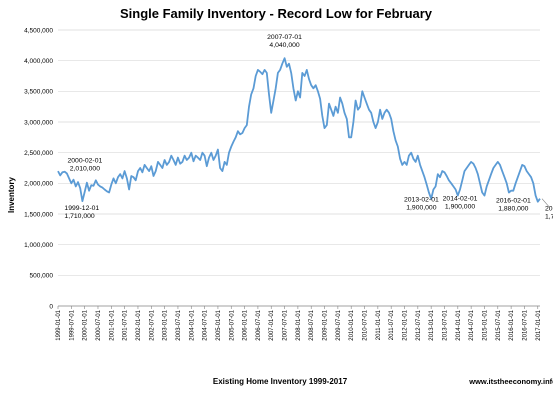  What do you see at coordinates (166, 324) in the screenshot?
I see `x-tick-label: 2003-01-01` at bounding box center [166, 324].